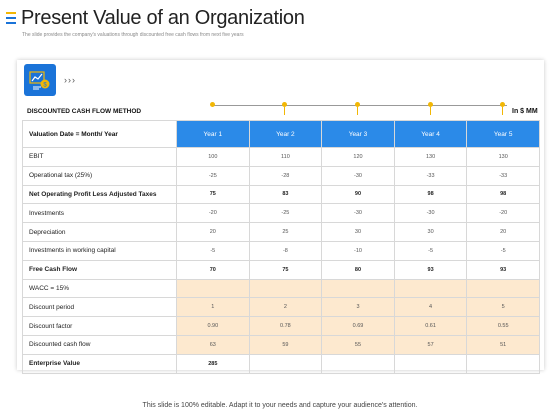 The height and width of the screenshot is (420, 560). Describe the element at coordinates (213, 157) in the screenshot. I see `table-cell: 100` at that location.